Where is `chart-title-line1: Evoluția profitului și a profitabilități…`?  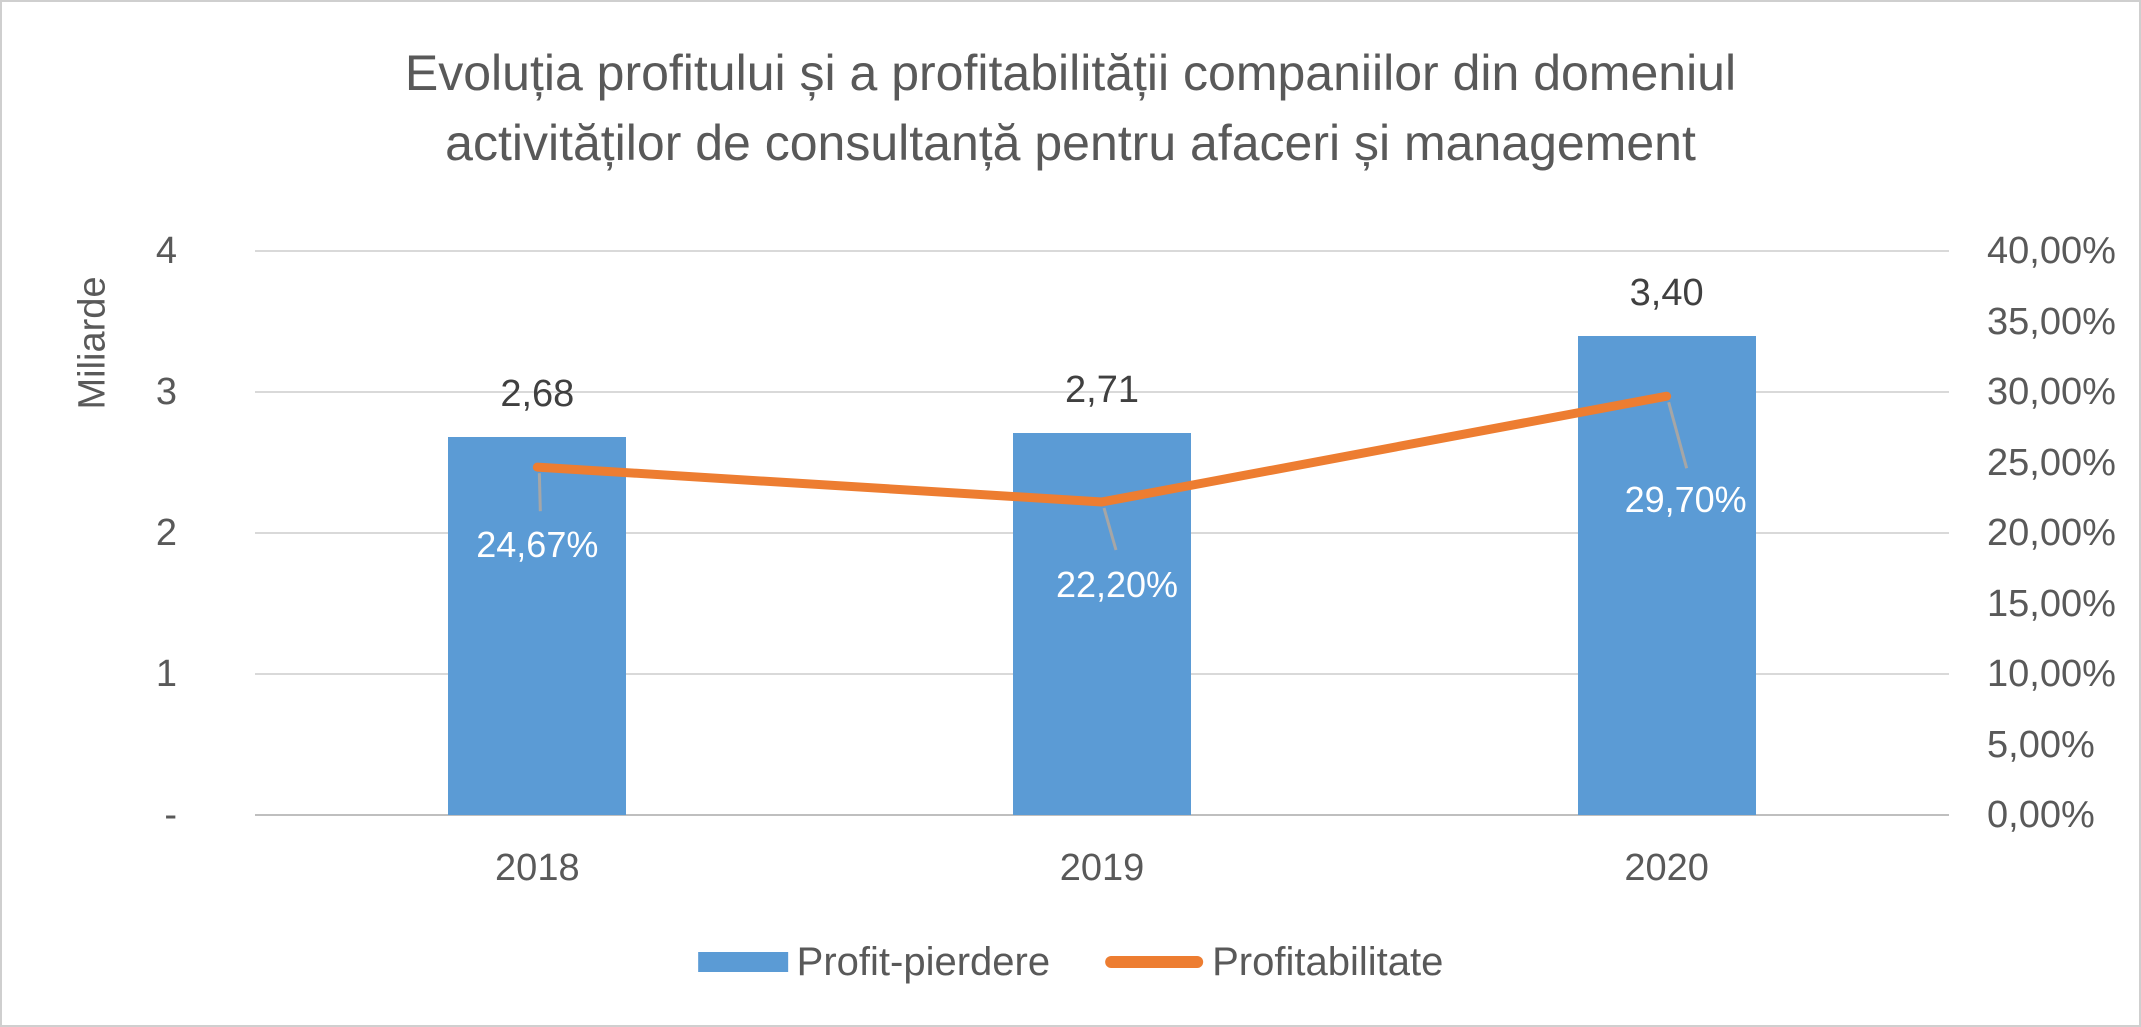
chart-title-line1: Evoluția profitului și a profitabilități… is located at coordinates (1070, 73).